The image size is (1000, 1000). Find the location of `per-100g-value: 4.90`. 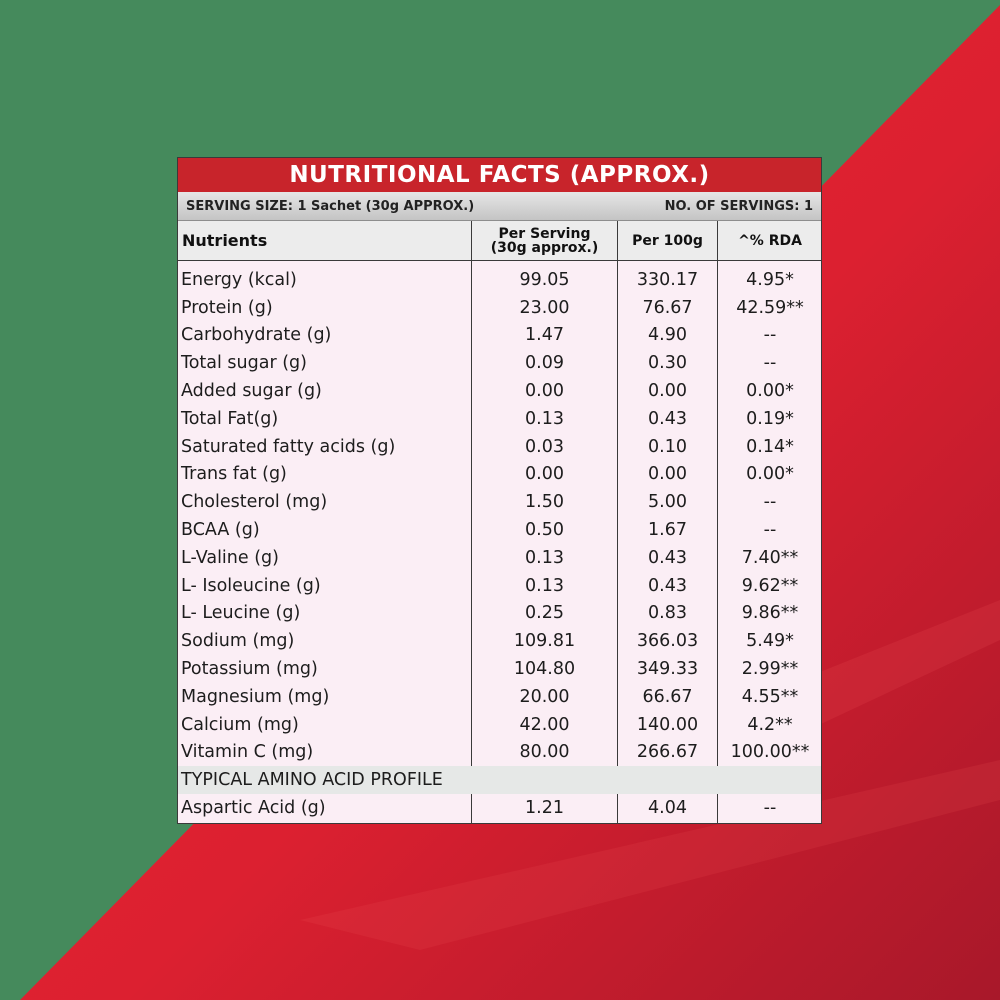

per-100g-value: 4.90 is located at coordinates (667, 335).